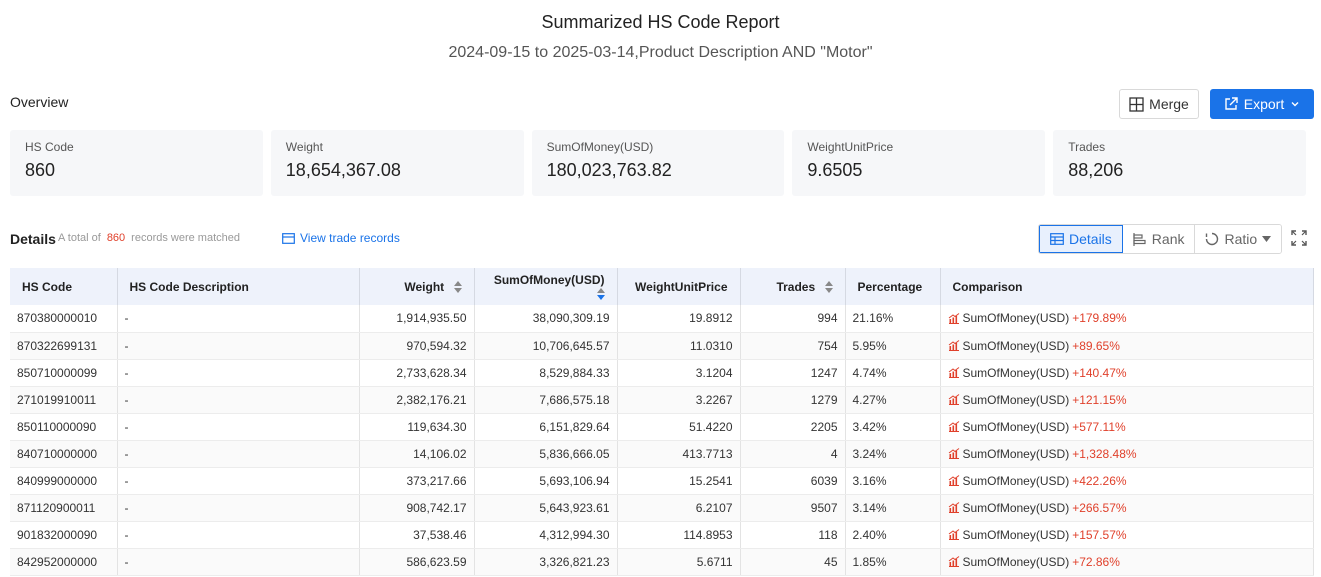 Image resolution: width=1321 pixels, height=577 pixels. Describe the element at coordinates (1099, 480) in the screenshot. I see `comparison-value: +422.26%` at that location.